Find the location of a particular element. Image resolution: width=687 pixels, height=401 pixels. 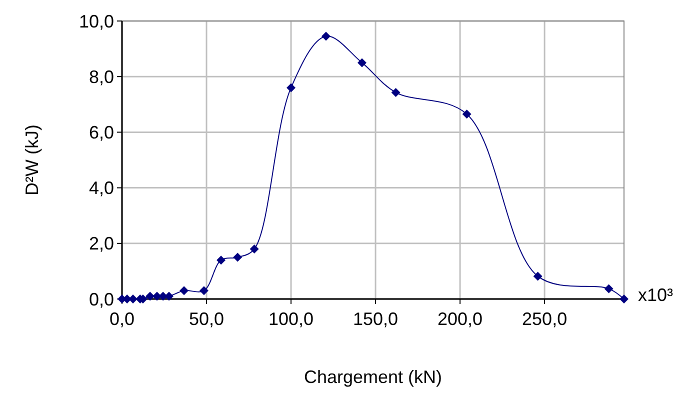

x-tick-label: 250,0 is located at coordinates (545, 319).